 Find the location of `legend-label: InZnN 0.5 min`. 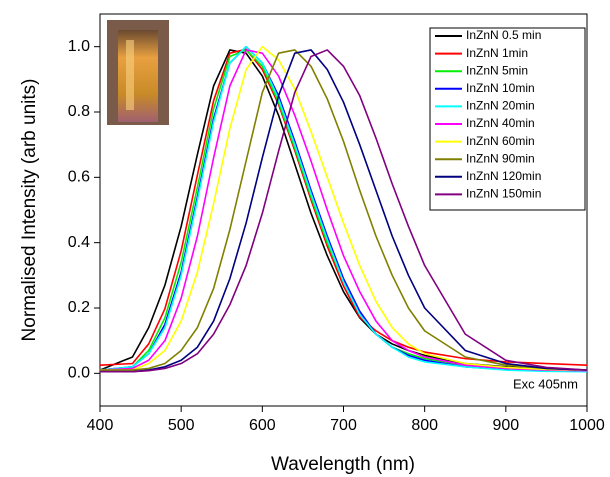

legend-label: InZnN 0.5 min is located at coordinates (503, 35).